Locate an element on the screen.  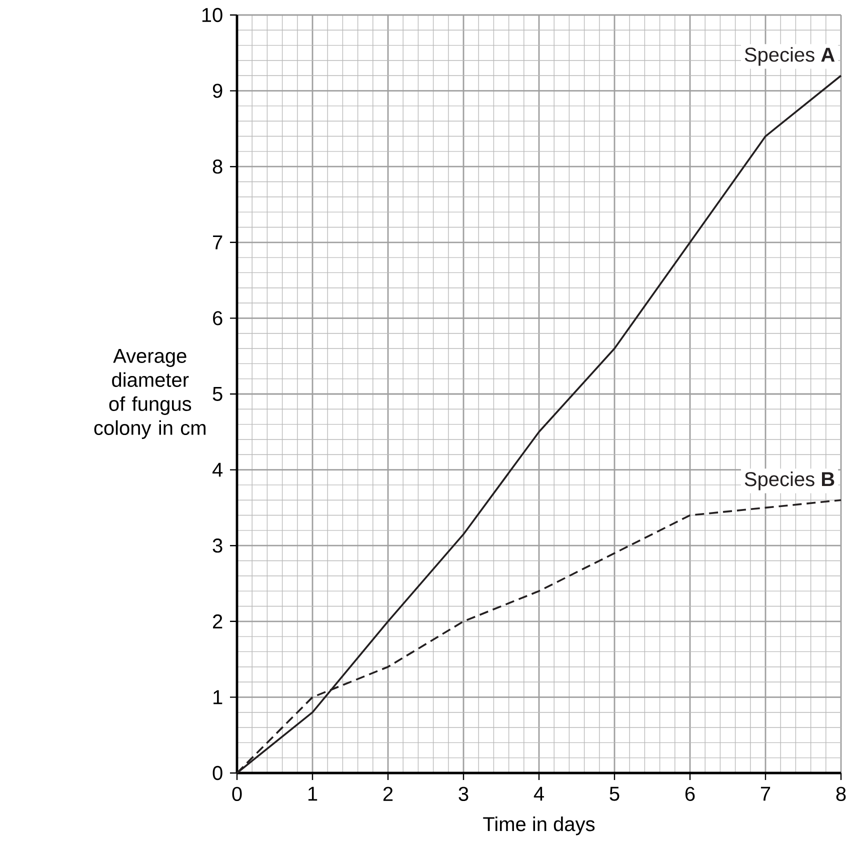
x-tick-label: 5 is located at coordinates (615, 793).